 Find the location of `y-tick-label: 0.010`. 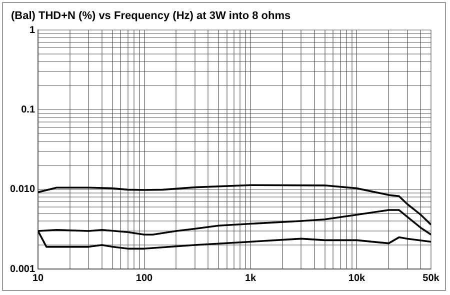

y-tick-label: 0.010 is located at coordinates (23, 190).